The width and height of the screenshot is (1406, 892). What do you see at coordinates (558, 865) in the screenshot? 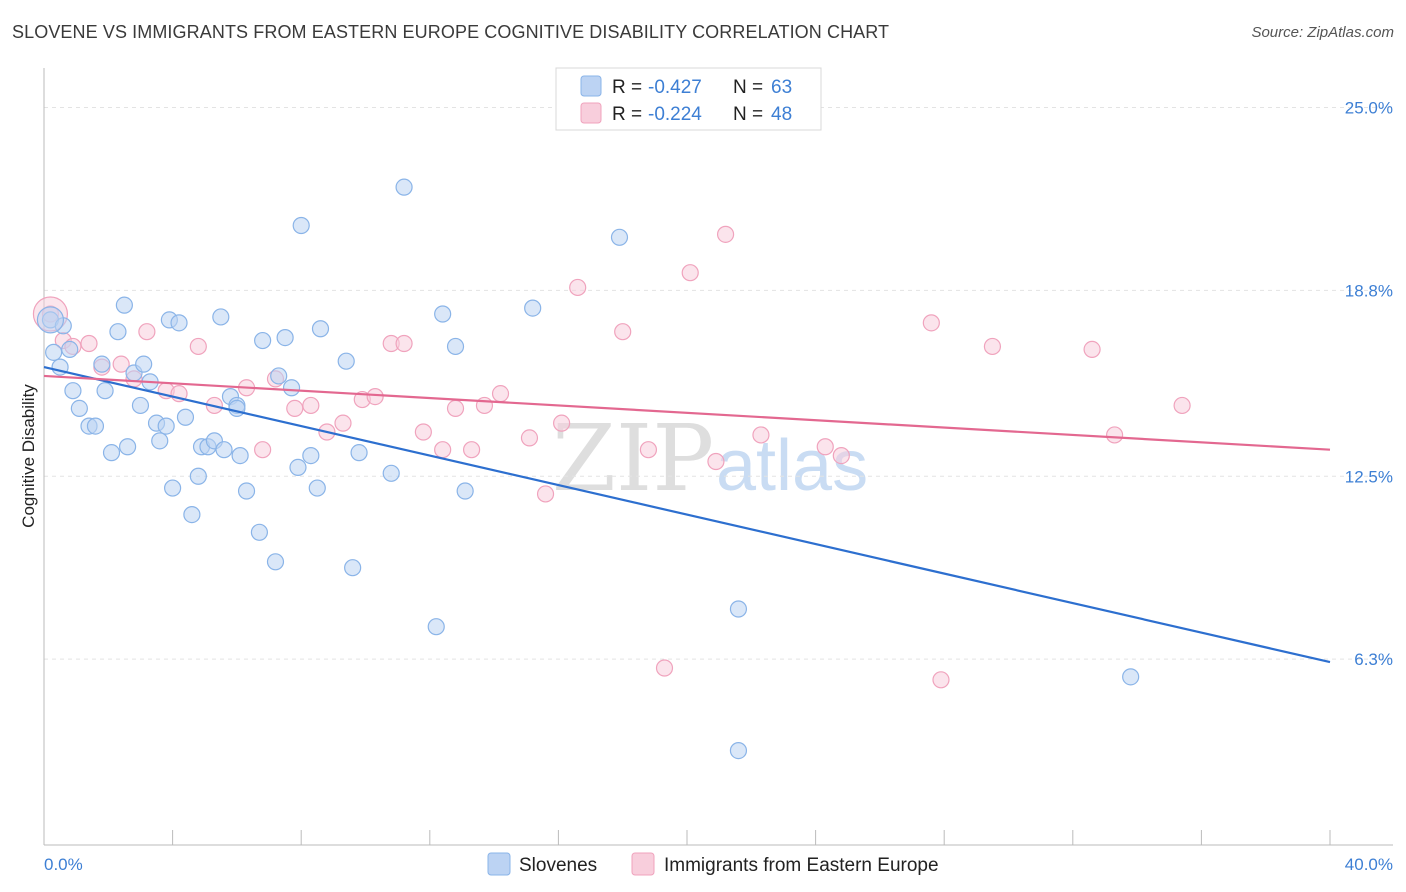
I see `bottom-legend-label-slovenes: Slovenes` at bounding box center [558, 865].